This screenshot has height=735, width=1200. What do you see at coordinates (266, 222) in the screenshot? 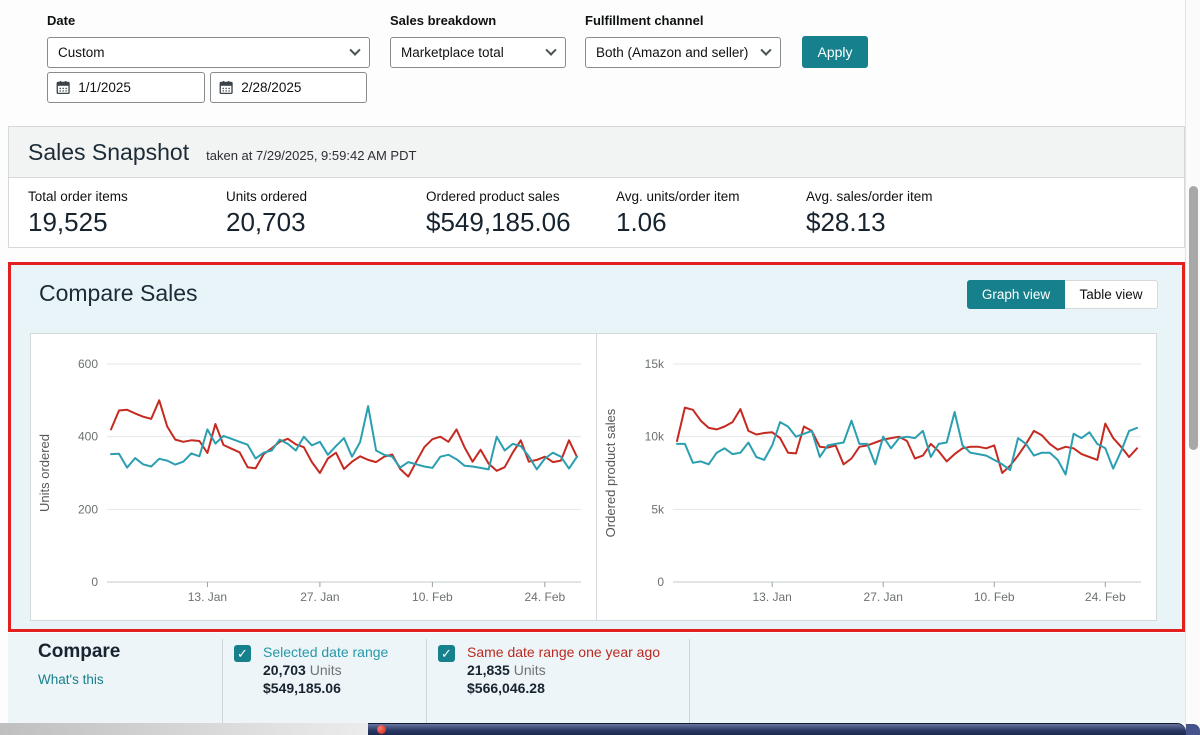
I see `metric-value: 20,703` at bounding box center [266, 222].